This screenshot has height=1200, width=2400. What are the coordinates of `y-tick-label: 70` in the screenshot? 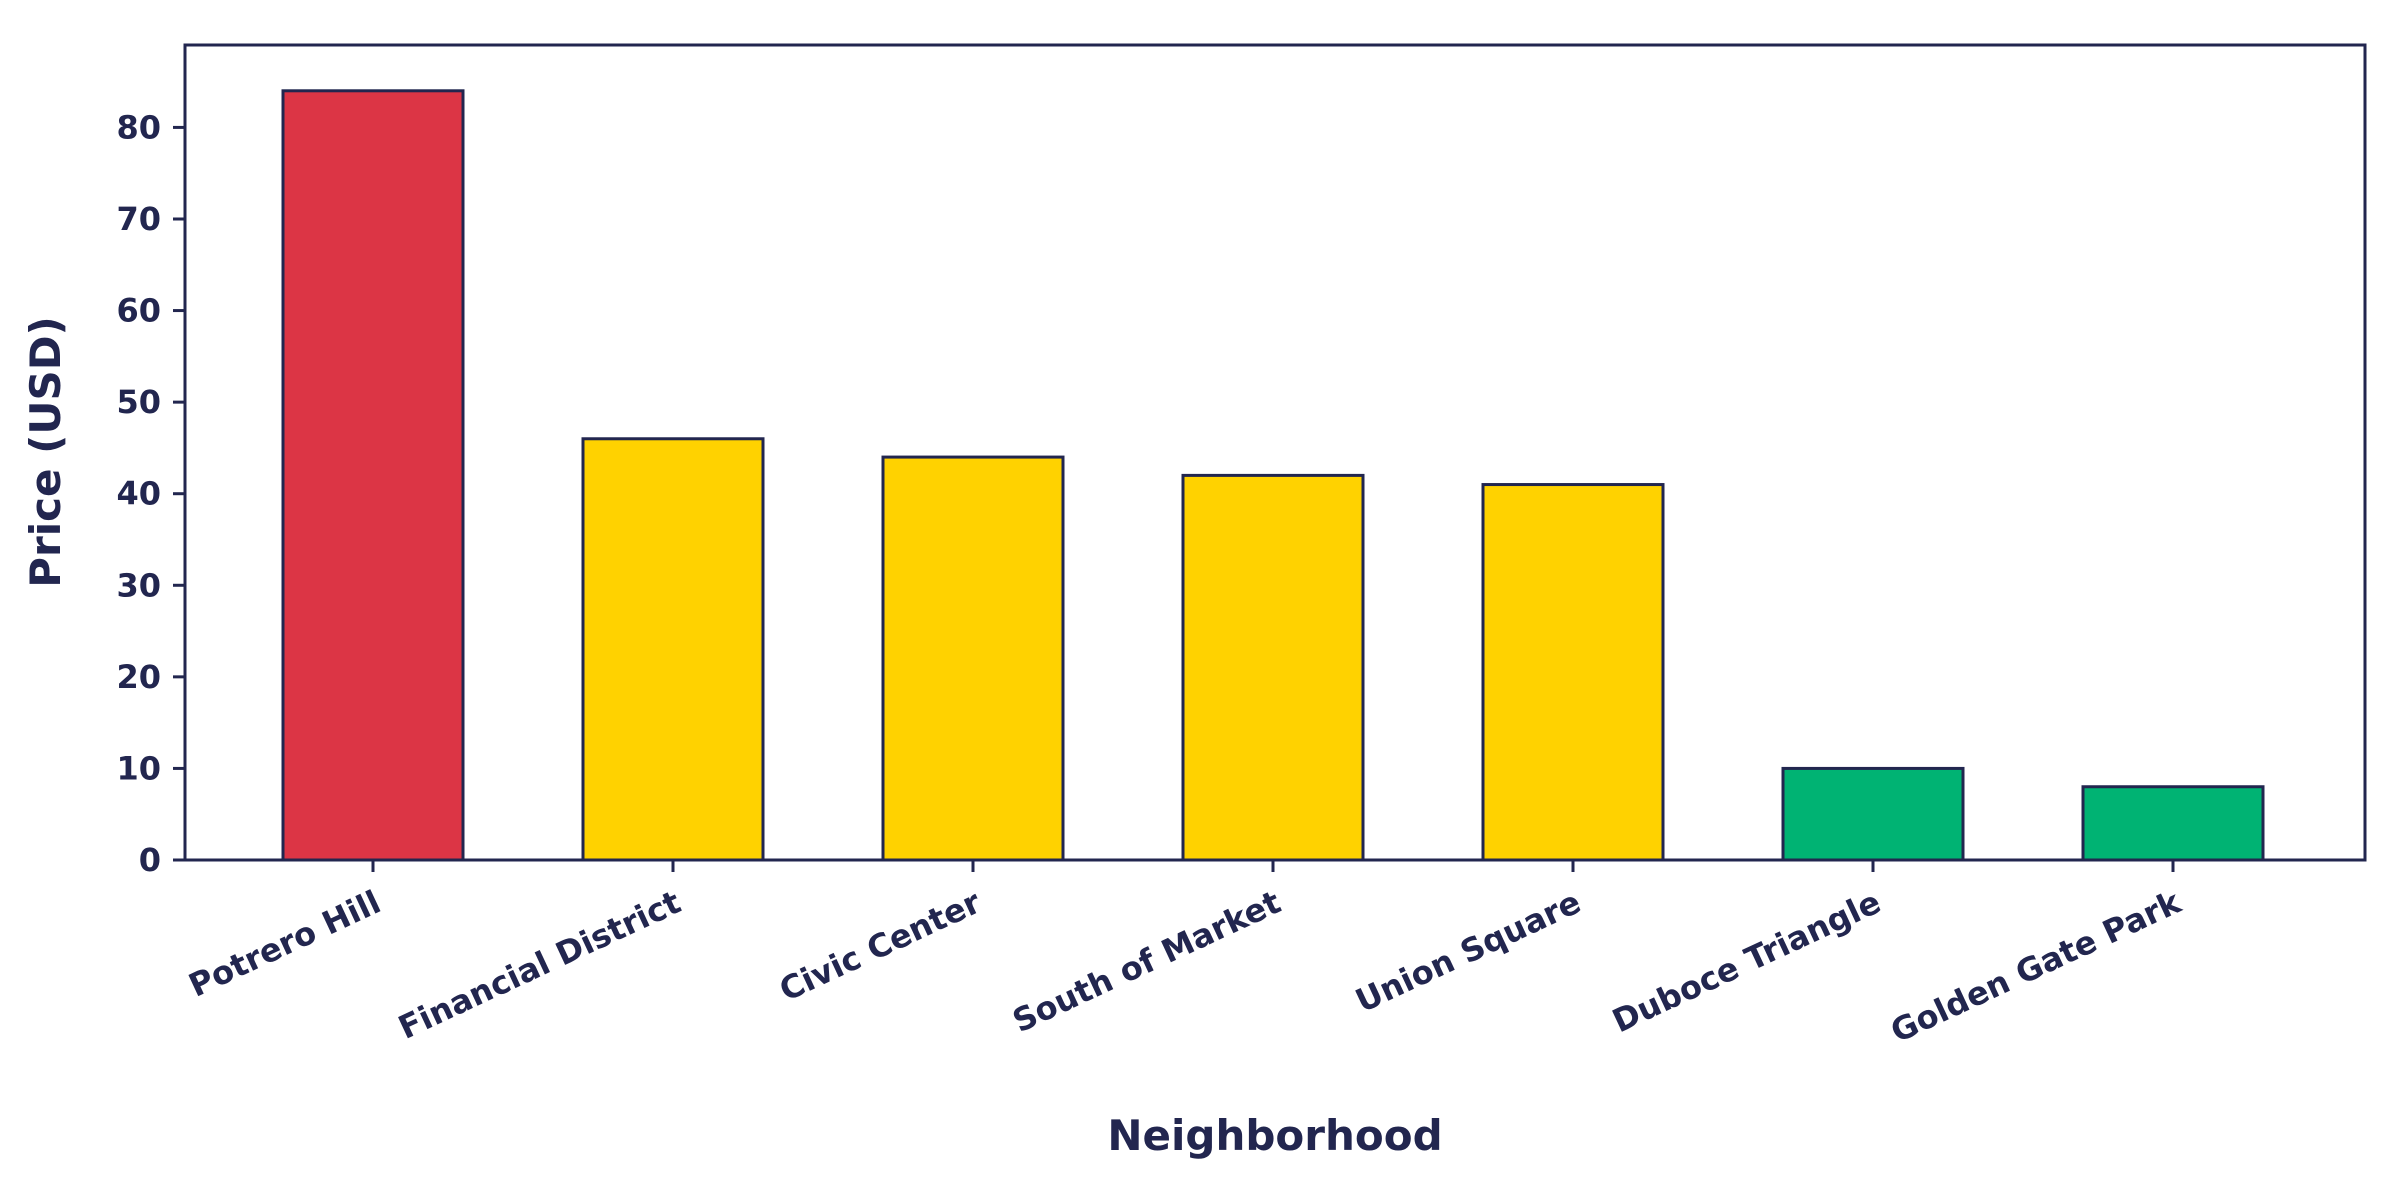 It's located at (138, 219).